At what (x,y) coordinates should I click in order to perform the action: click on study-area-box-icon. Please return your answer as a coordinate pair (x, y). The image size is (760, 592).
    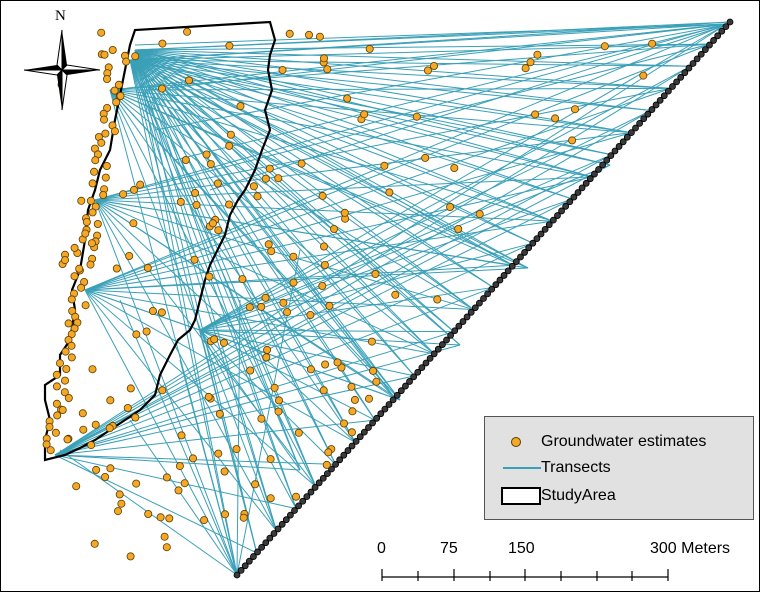
    Looking at the image, I should click on (521, 496).